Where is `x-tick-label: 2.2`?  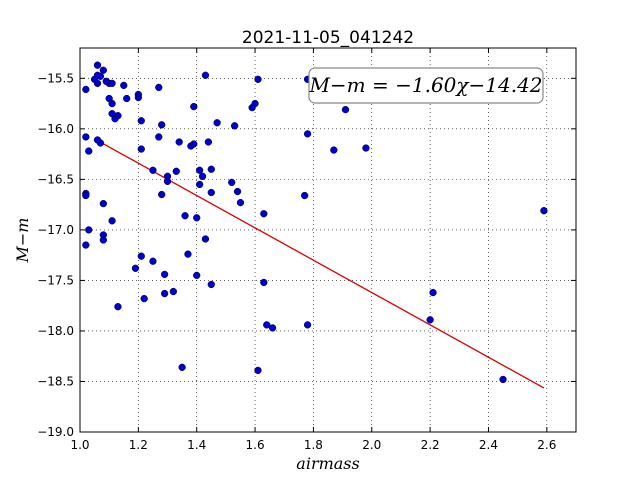
x-tick-label: 2.2 is located at coordinates (430, 445).